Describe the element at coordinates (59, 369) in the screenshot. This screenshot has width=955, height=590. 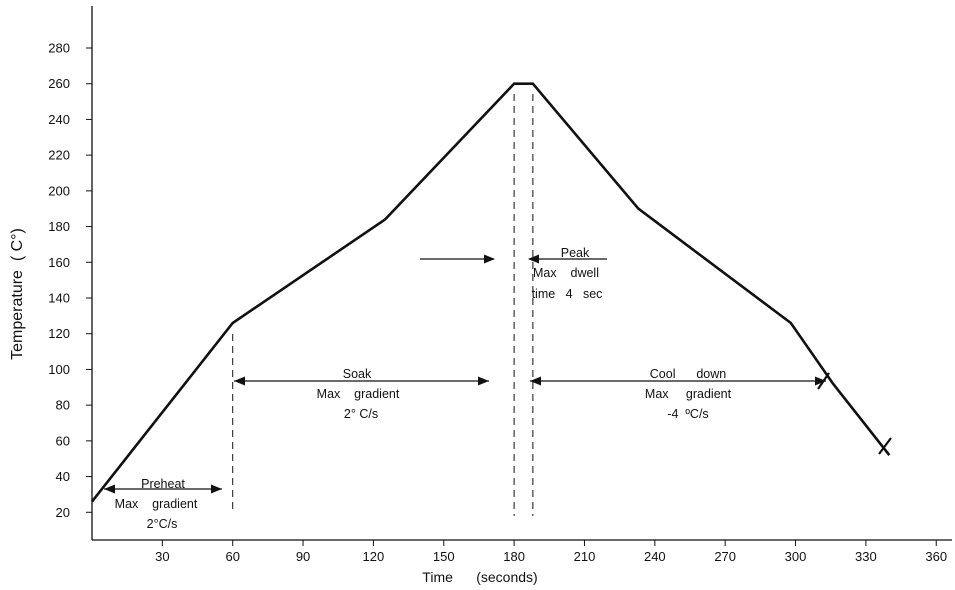
I see `y-tick-label: 100` at that location.